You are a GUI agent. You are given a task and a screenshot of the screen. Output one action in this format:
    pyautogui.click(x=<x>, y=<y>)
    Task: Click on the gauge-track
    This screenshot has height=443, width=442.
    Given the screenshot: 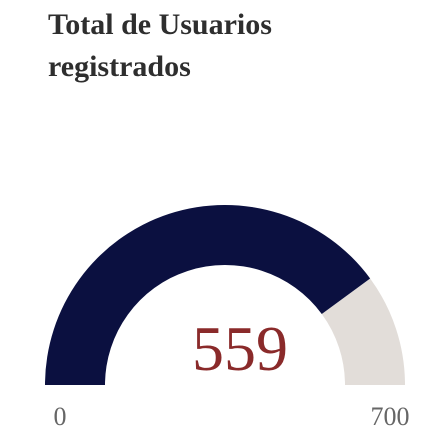 What is the action you would take?
    pyautogui.click(x=363, y=331)
    